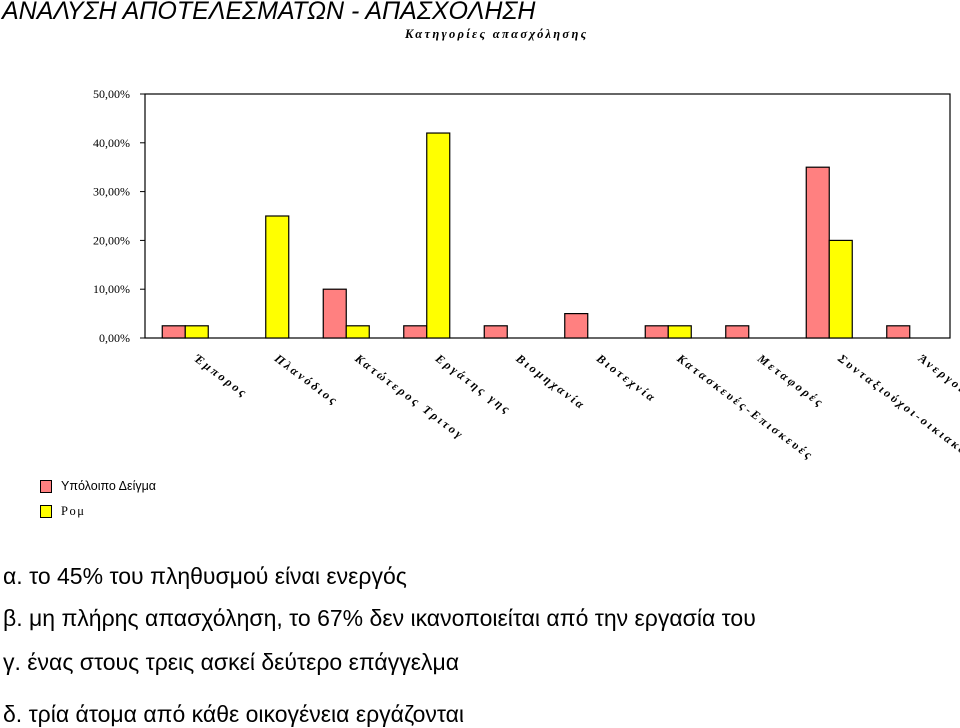  What do you see at coordinates (497, 34) in the screenshot?
I see `chart-title: Κατηγορίες απασχόλησης` at bounding box center [497, 34].